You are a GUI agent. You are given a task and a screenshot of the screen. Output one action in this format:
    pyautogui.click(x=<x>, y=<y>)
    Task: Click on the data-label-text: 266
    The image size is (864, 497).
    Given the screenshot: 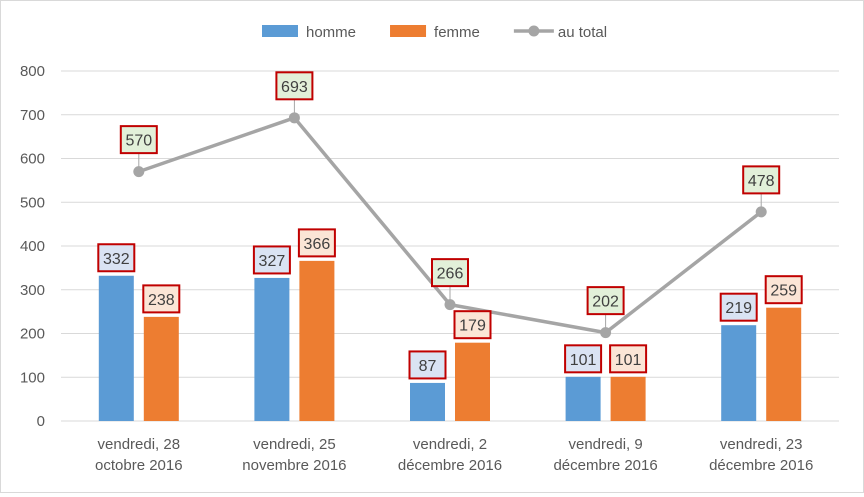 What is the action you would take?
    pyautogui.click(x=450, y=274)
    